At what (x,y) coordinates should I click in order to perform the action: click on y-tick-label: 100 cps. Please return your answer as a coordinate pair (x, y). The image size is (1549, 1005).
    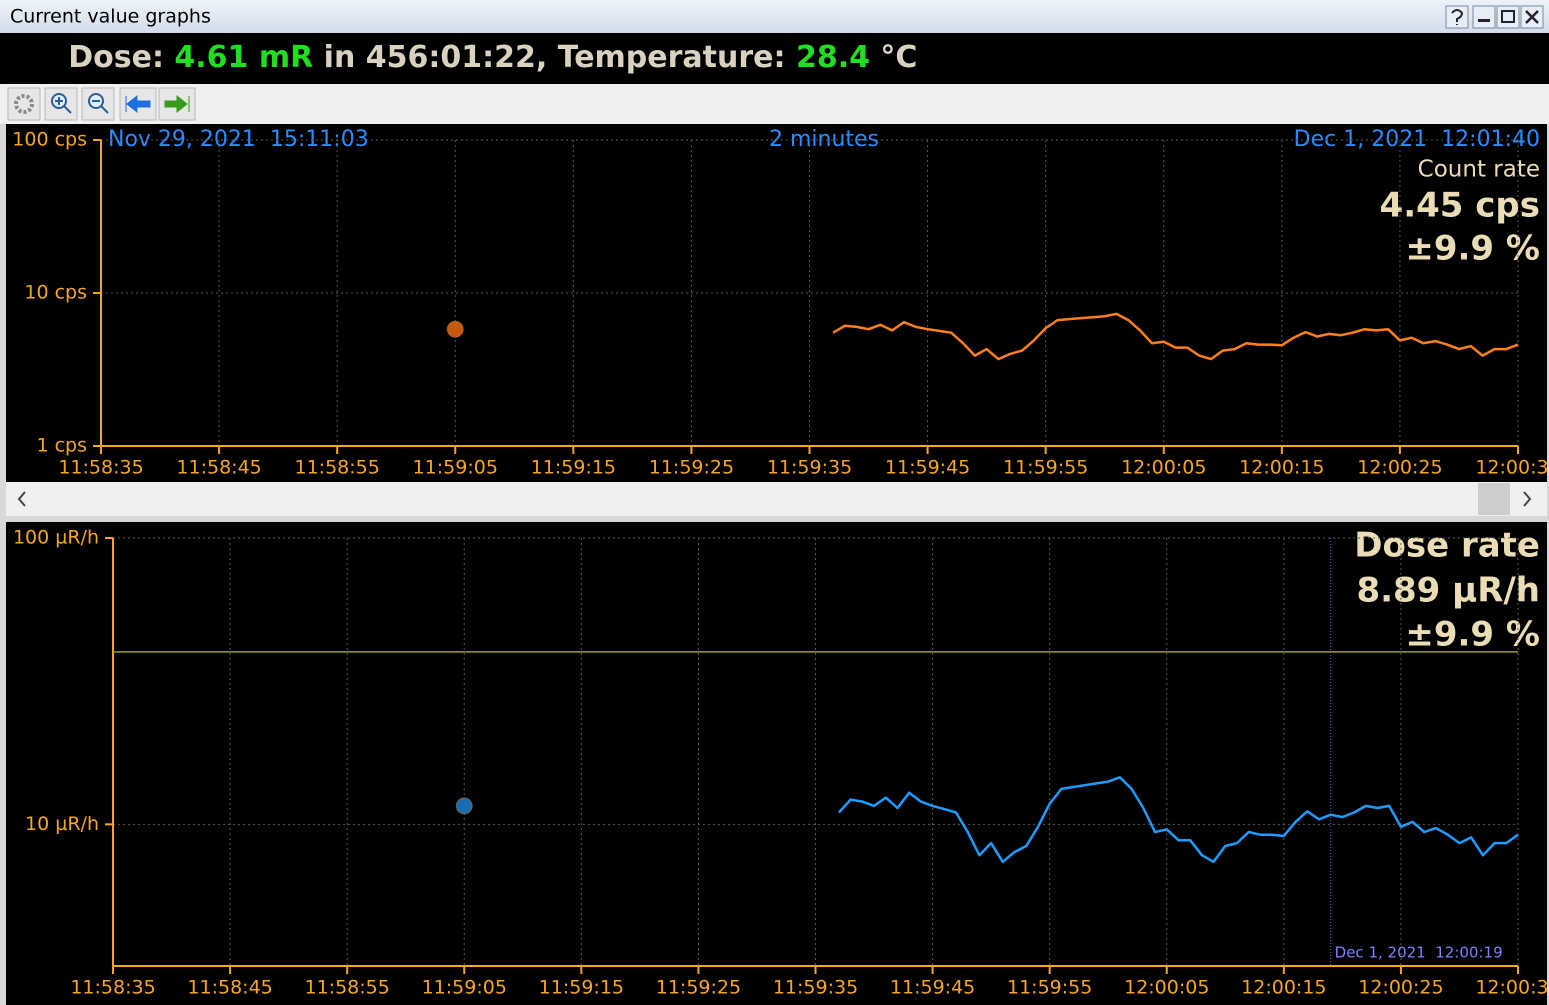
    Looking at the image, I should click on (49, 140).